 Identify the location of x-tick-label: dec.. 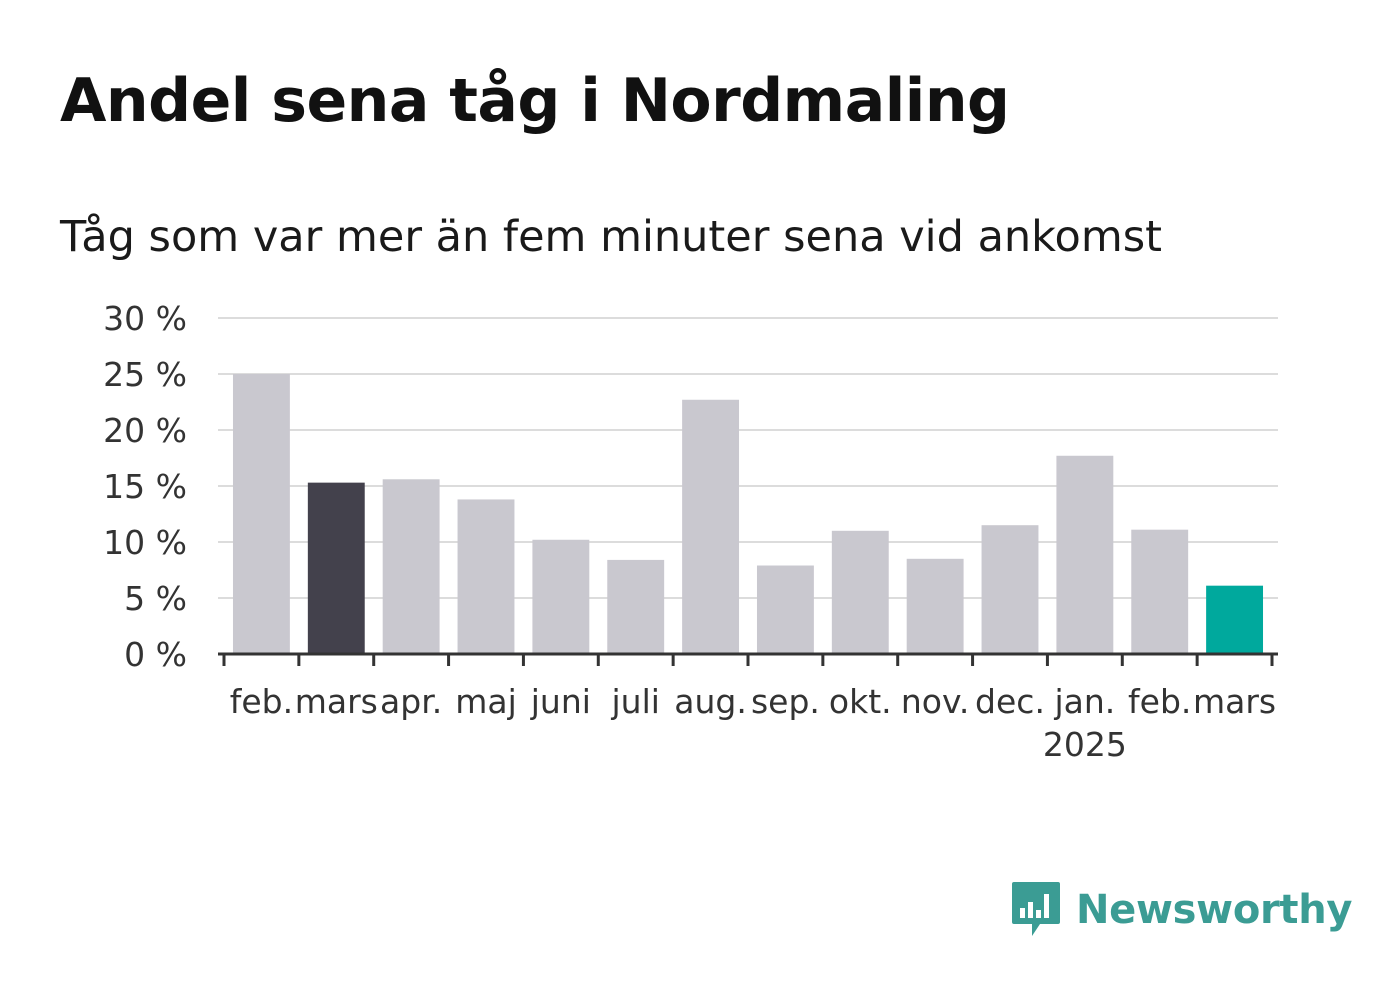
(1010, 701).